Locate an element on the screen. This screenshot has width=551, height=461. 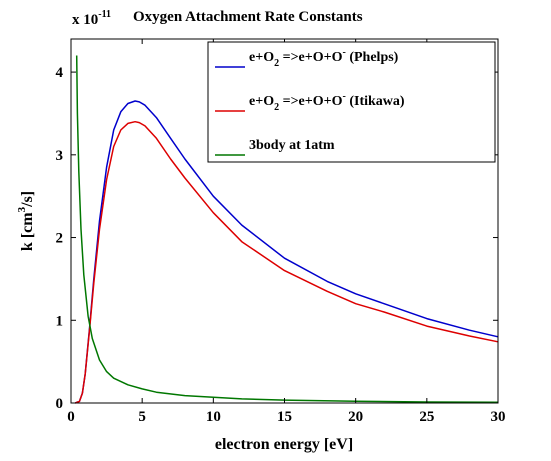
y-tick-label: 3 is located at coordinates (60, 156).